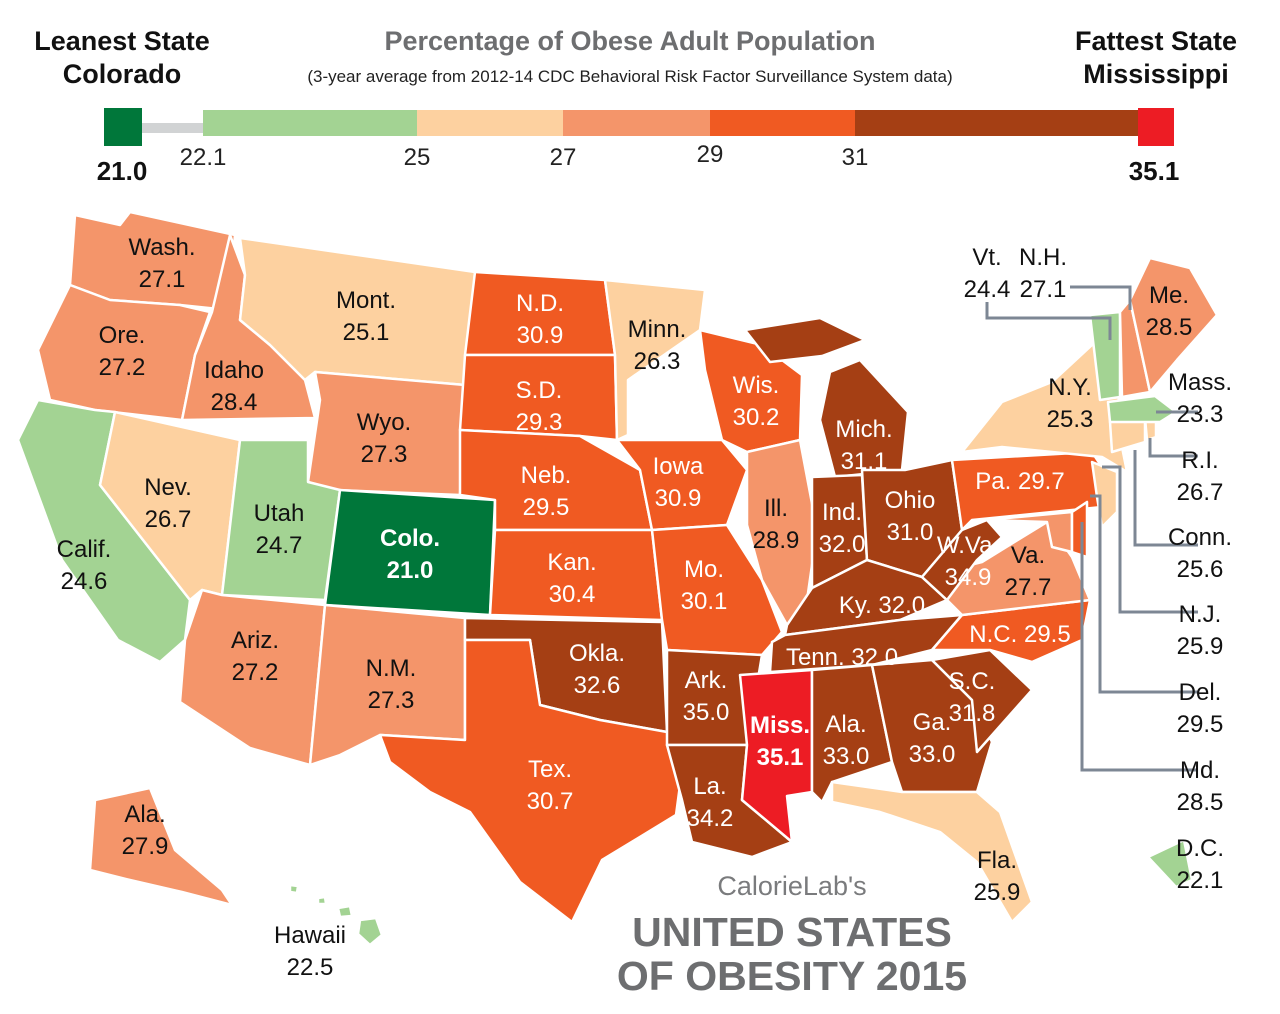 The image size is (1280, 1014). I want to click on state-sc, so click(982, 701).